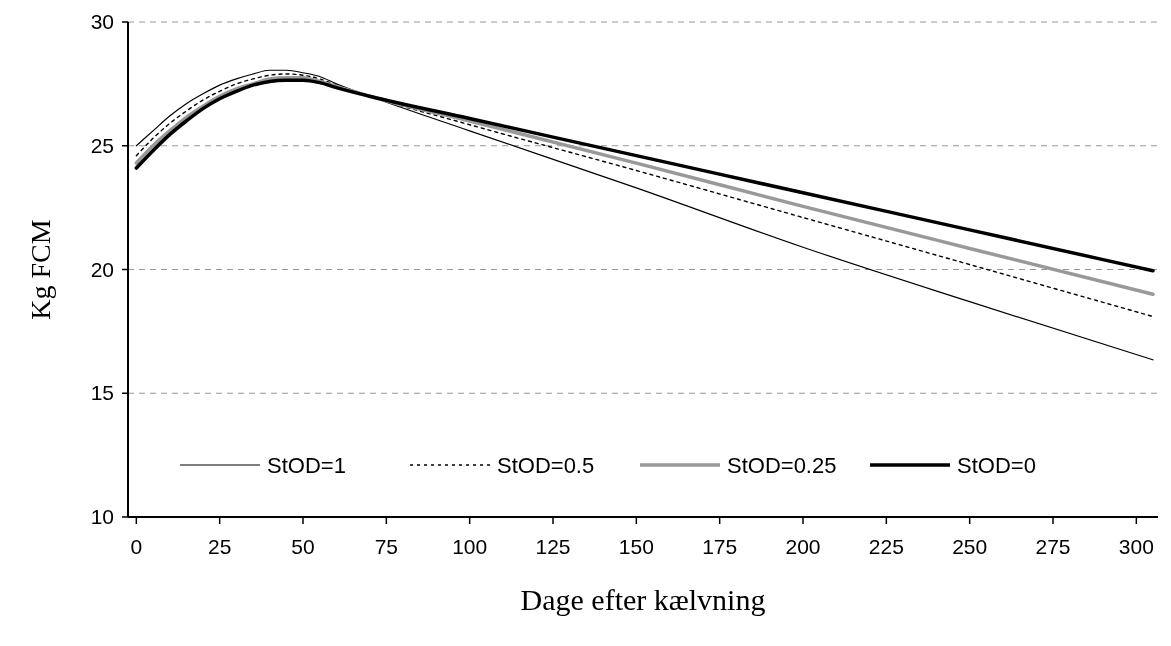 The height and width of the screenshot is (646, 1171). What do you see at coordinates (782, 465) in the screenshot?
I see `legend-label: StOD=0.25` at bounding box center [782, 465].